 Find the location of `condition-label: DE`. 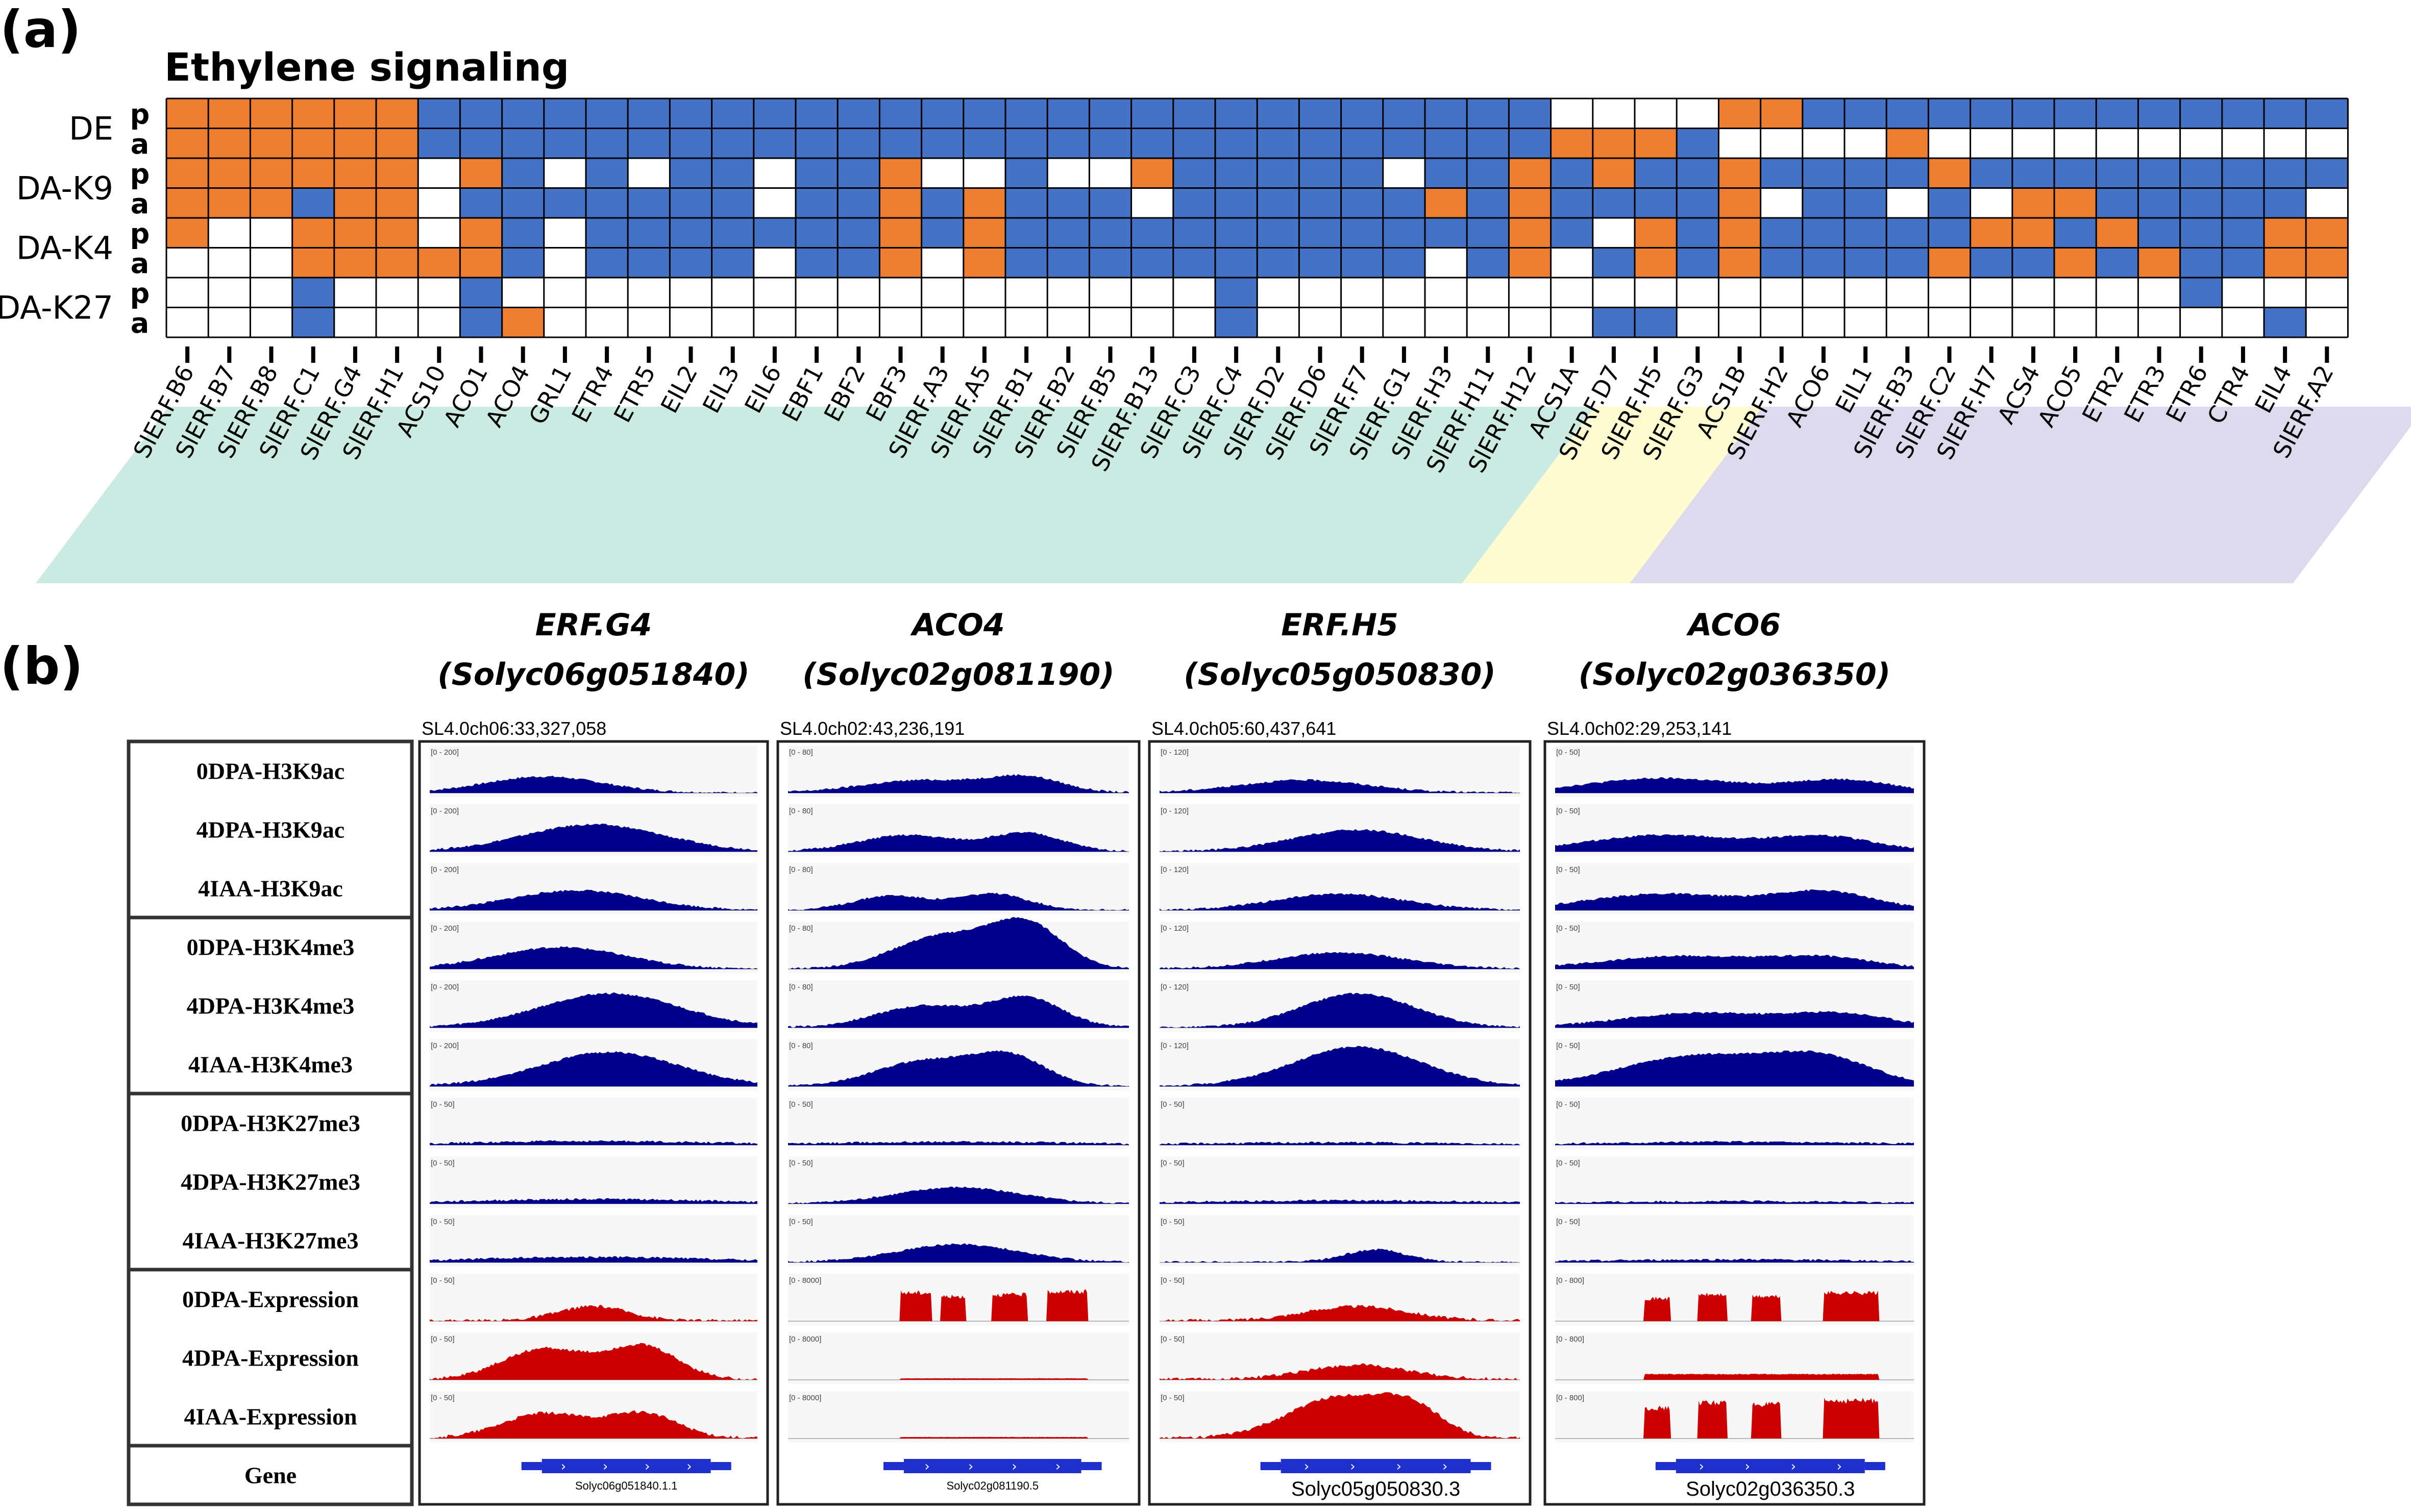

condition-label: DE is located at coordinates (91, 128).